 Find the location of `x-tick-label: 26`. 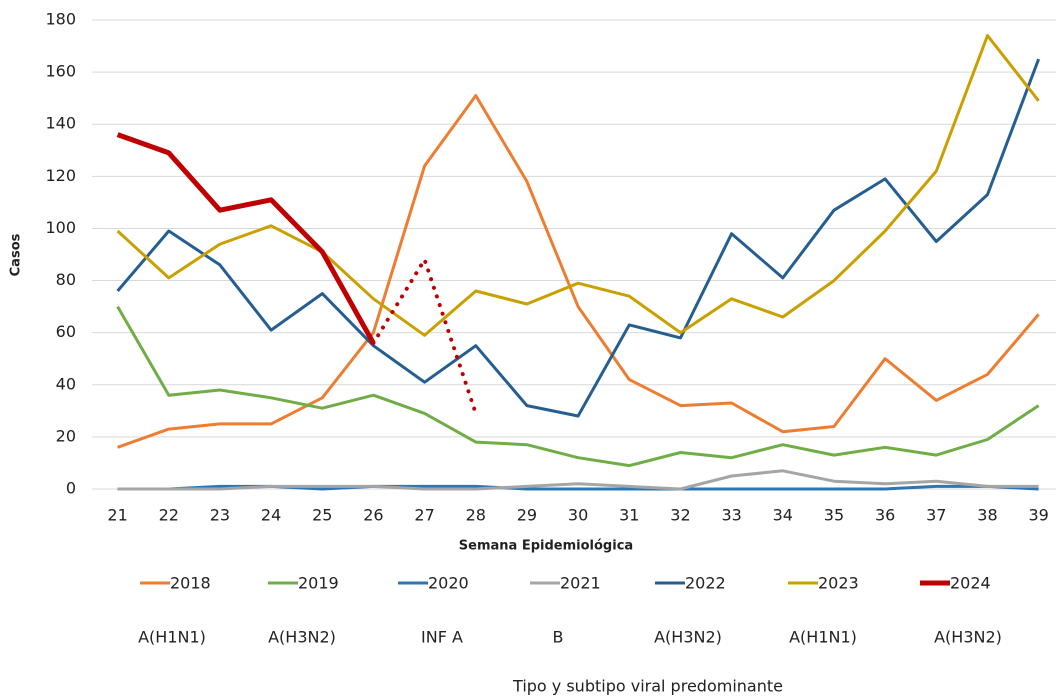

x-tick-label: 26 is located at coordinates (373, 515).